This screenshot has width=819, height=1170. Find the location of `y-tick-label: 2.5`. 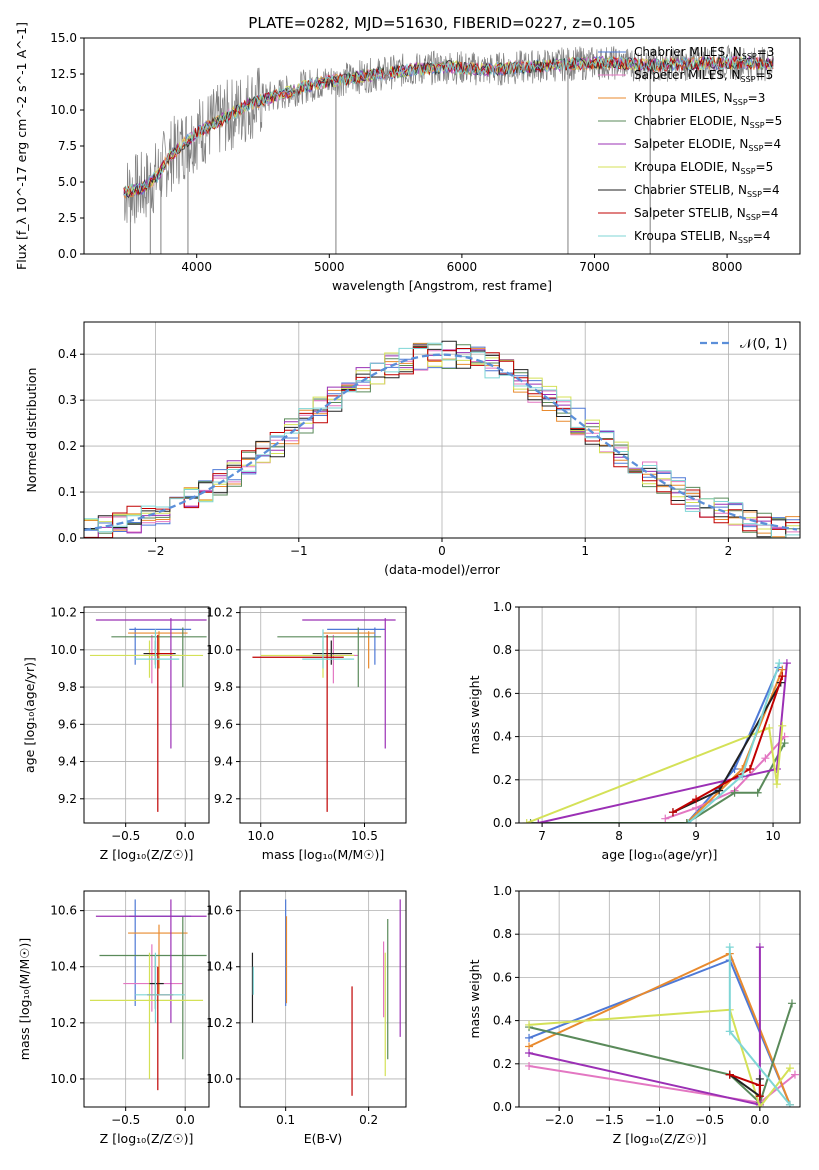

y-tick-label: 2.5 is located at coordinates (67, 218).